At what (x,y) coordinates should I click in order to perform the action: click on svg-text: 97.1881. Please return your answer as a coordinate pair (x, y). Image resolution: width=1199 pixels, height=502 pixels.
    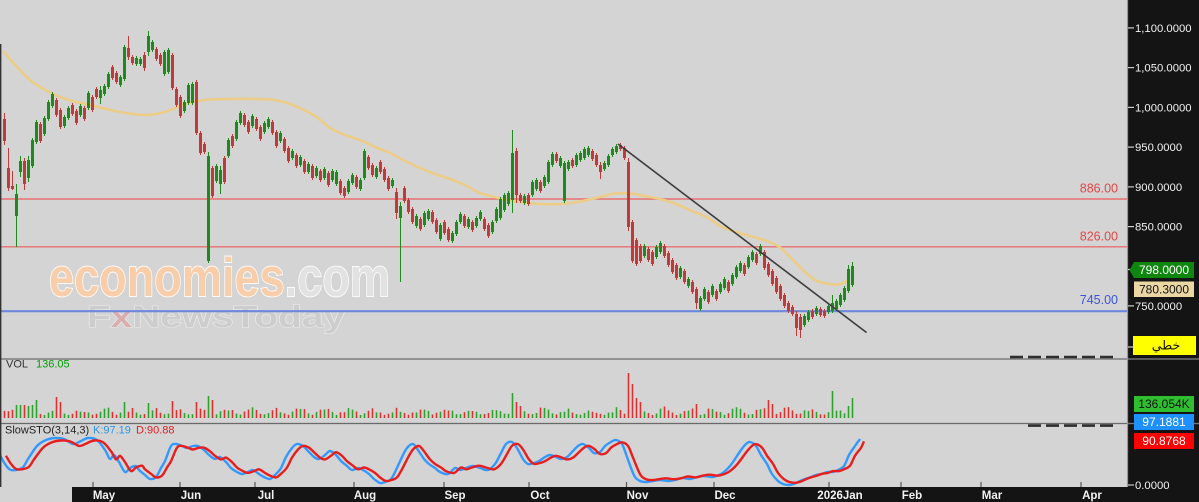
    Looking at the image, I should click on (1164, 422).